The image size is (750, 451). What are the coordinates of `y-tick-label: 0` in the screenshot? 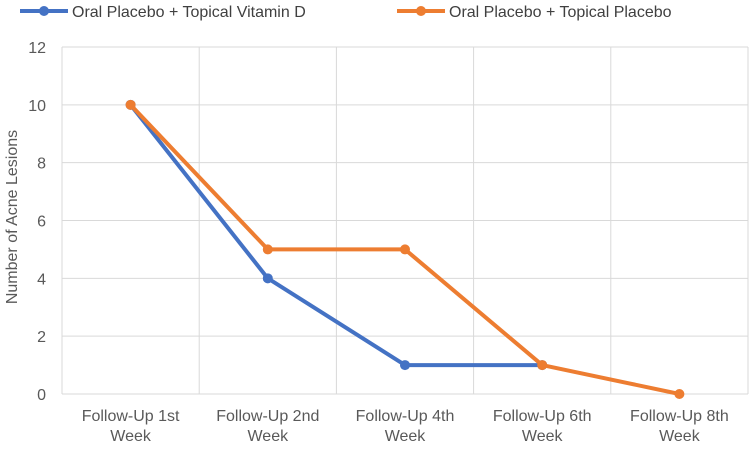 It's located at (41, 395).